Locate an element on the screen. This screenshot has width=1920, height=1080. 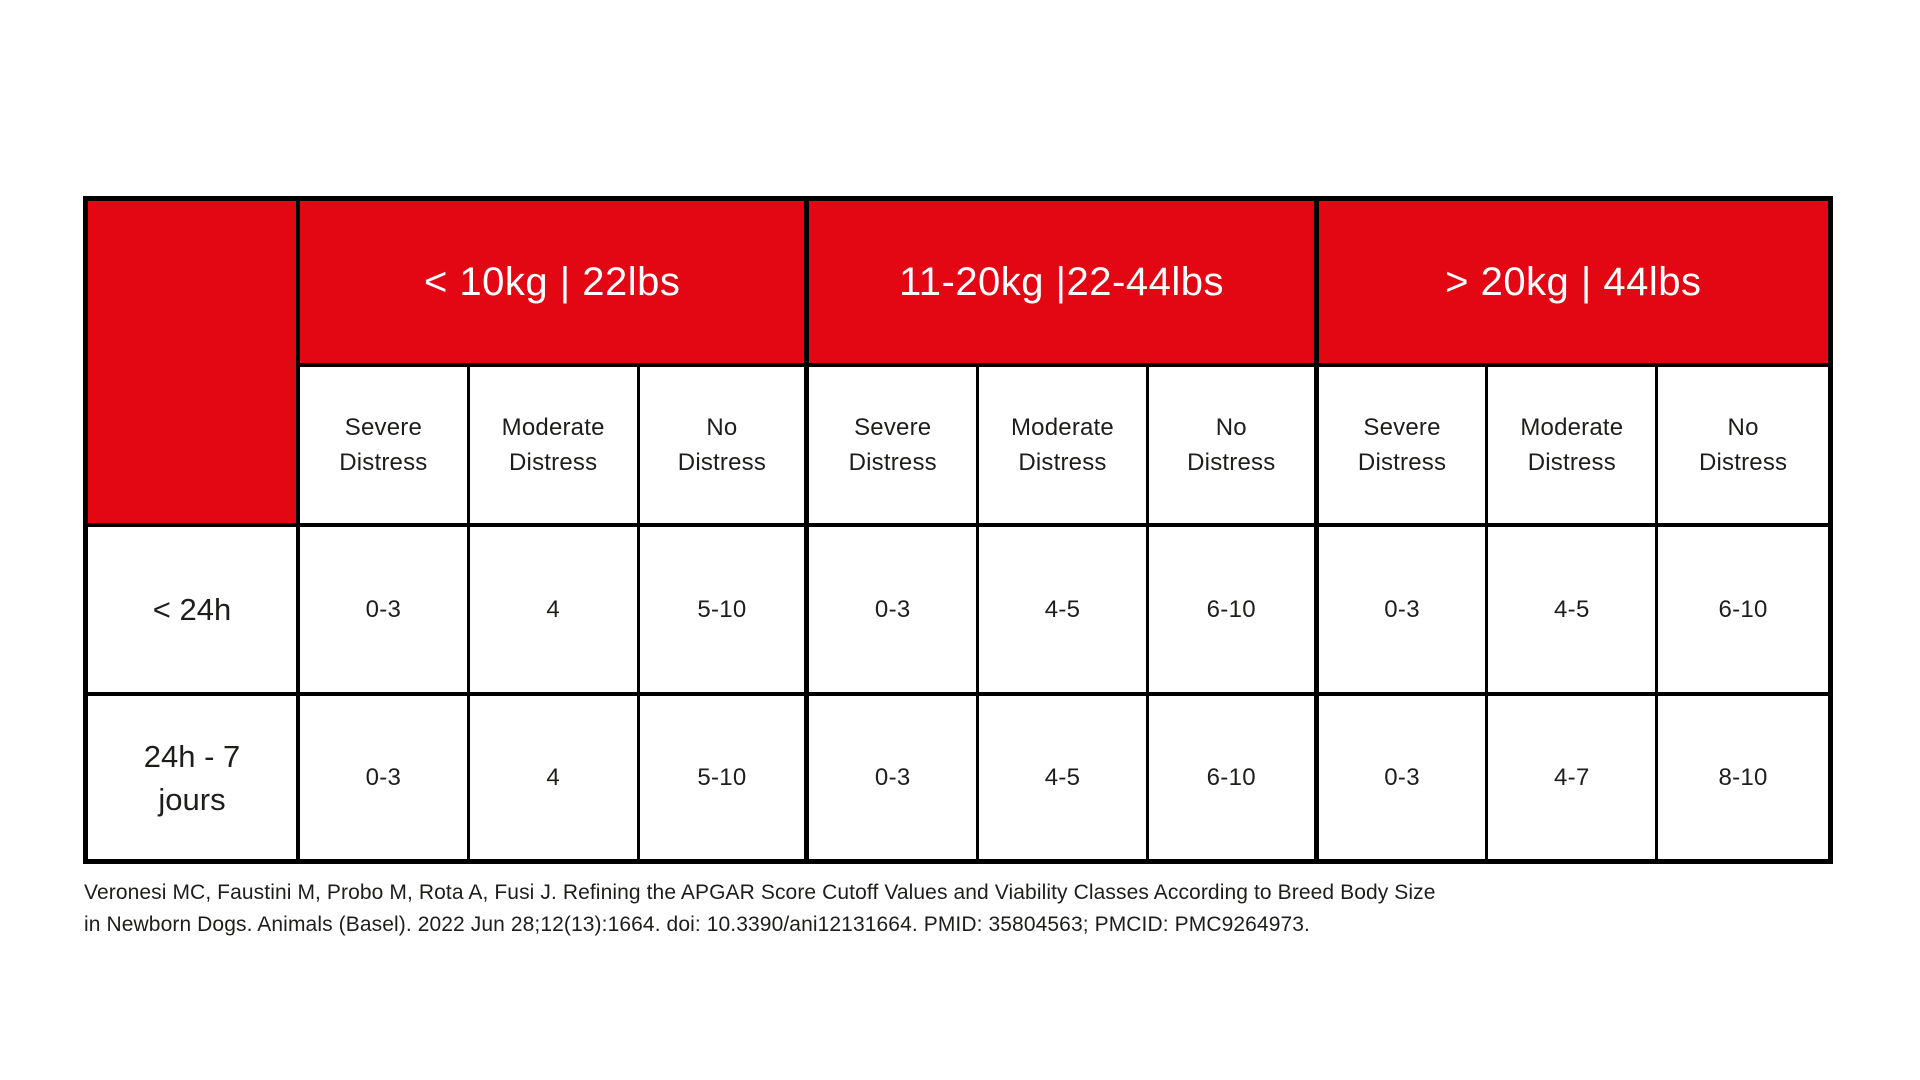
score-cell: 4-7 is located at coordinates (1573, 777).